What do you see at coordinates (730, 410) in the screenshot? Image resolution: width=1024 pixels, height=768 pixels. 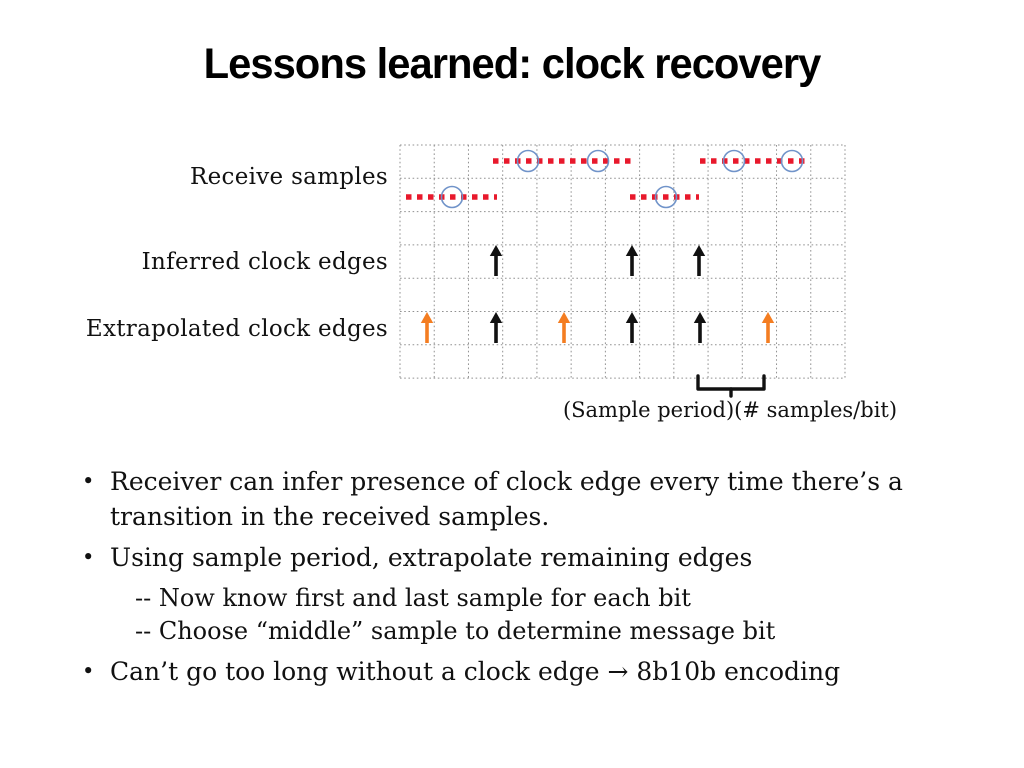 I see `sample-period-brace-label: (Sample period)(# samples/bit)` at bounding box center [730, 410].